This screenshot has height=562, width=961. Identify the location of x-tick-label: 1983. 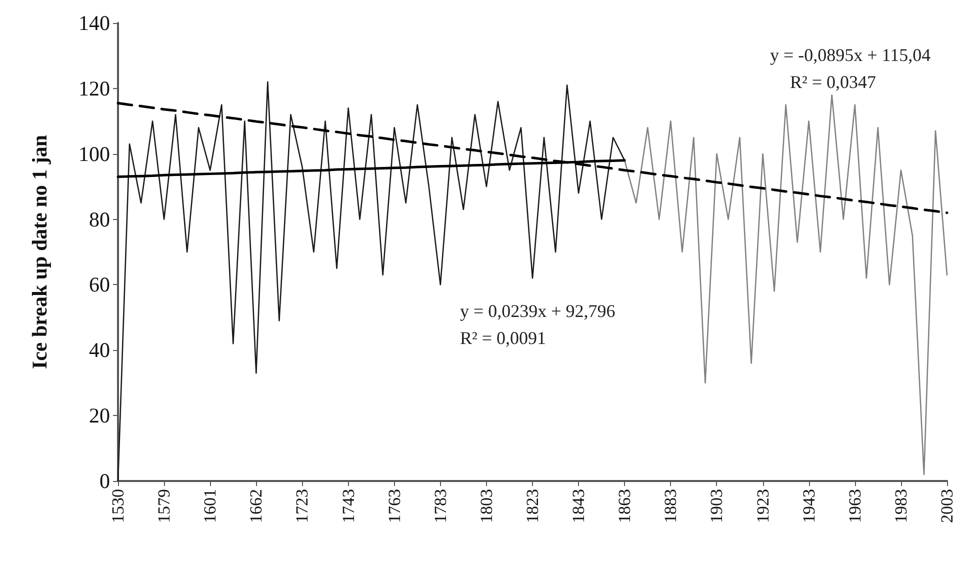
(900, 506).